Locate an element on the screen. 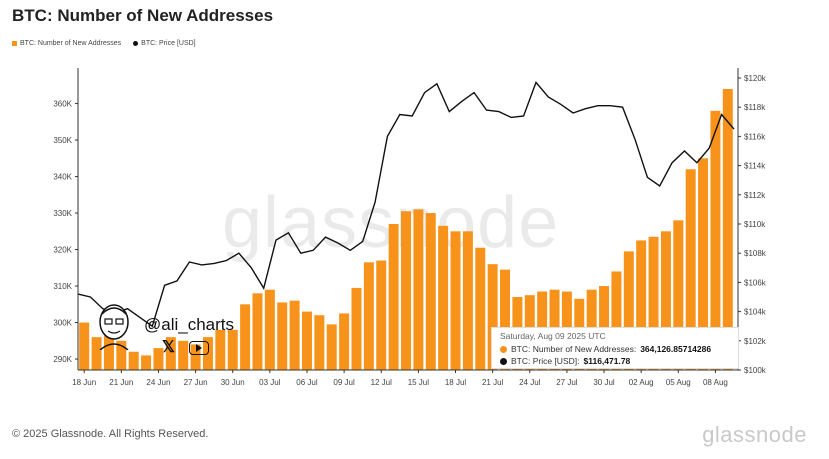  author-branding: @ali_charts 𝕏 is located at coordinates (173, 330).